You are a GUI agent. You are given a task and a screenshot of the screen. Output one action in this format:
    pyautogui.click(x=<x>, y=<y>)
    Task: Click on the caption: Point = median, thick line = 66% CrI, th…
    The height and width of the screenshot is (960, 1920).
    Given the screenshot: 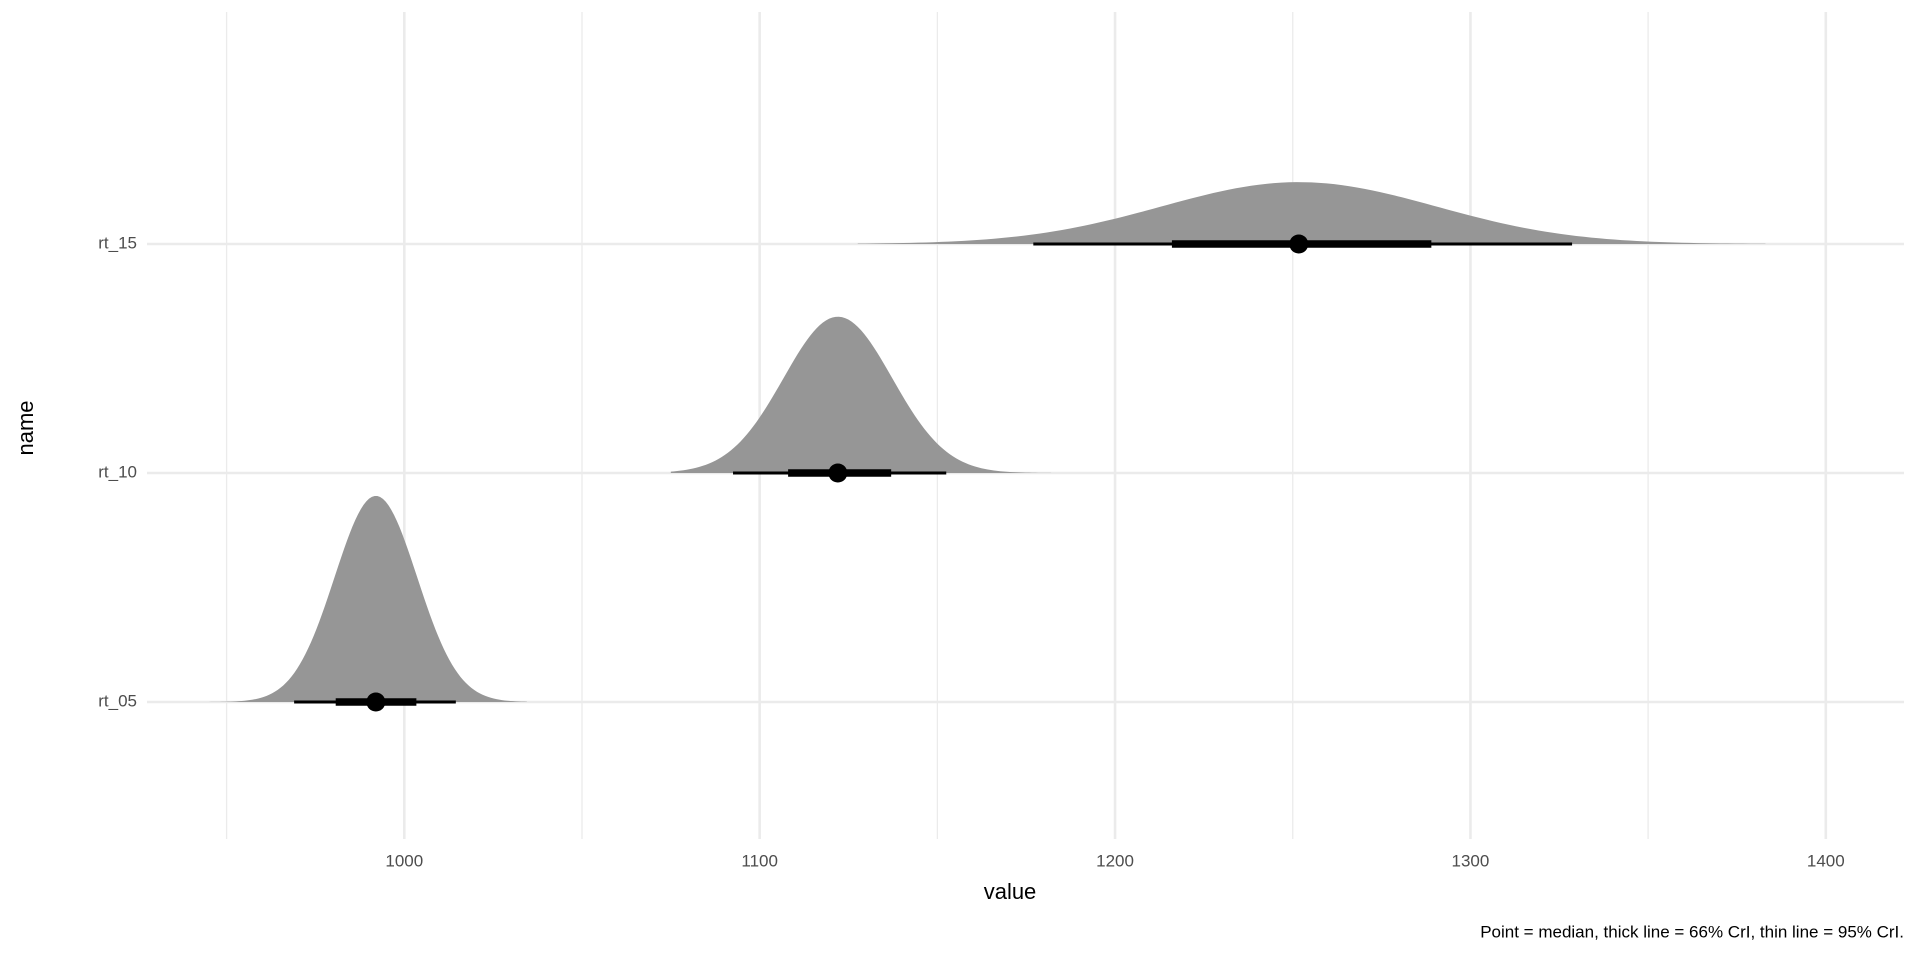 What is the action you would take?
    pyautogui.click(x=1692, y=931)
    